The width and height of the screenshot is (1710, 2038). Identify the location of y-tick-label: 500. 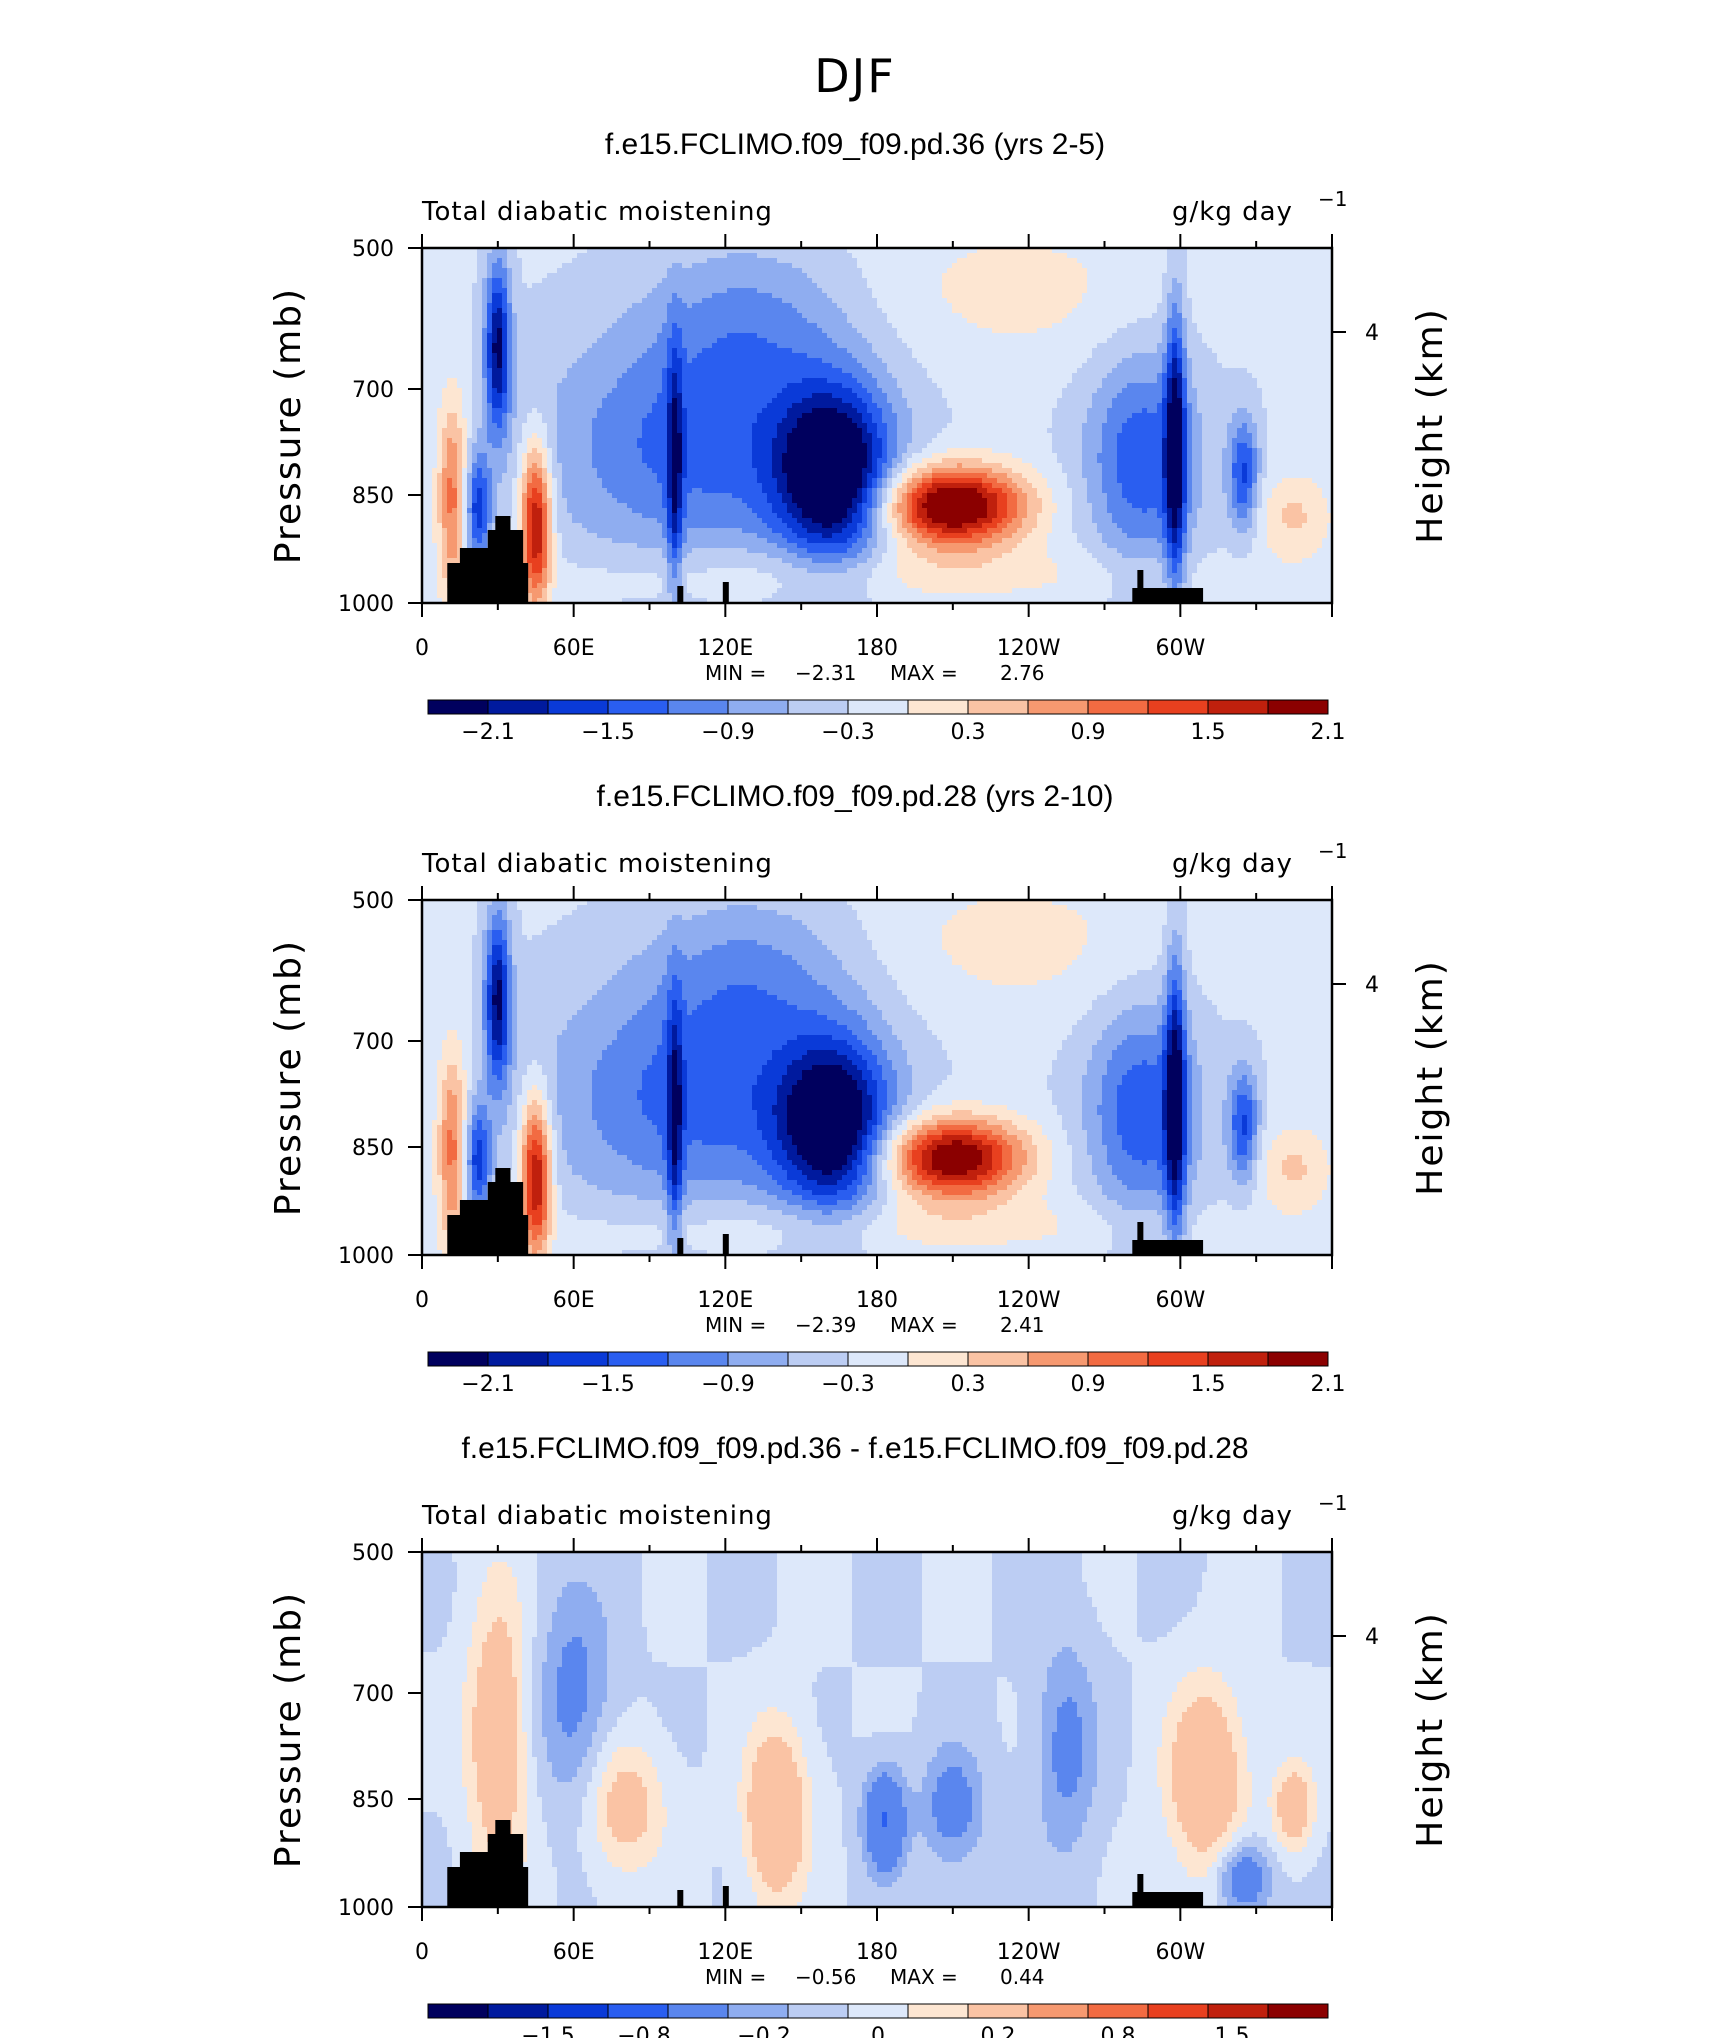
(373, 249).